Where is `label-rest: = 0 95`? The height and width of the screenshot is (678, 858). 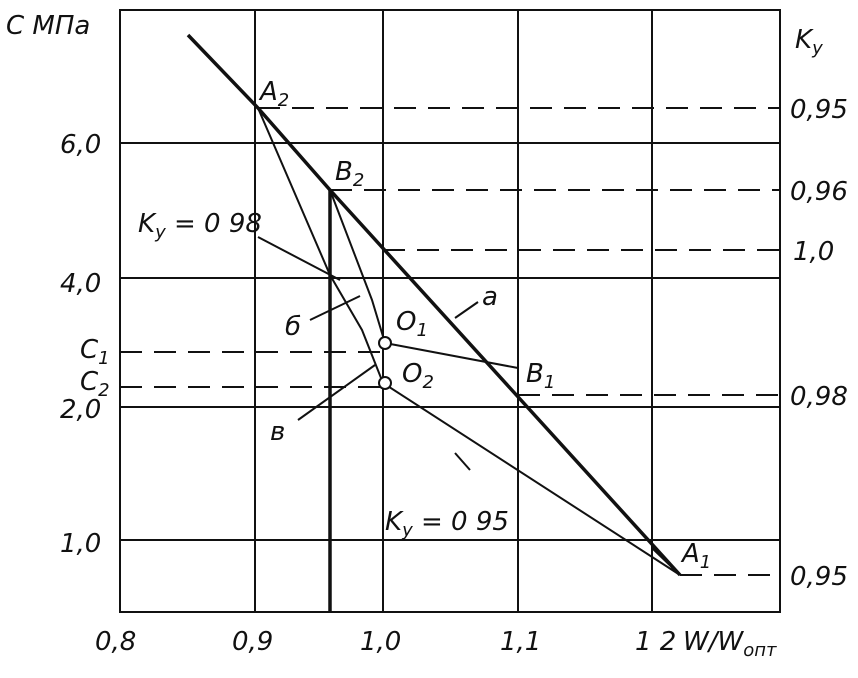
label-rest: = 0 95 is located at coordinates (461, 522).